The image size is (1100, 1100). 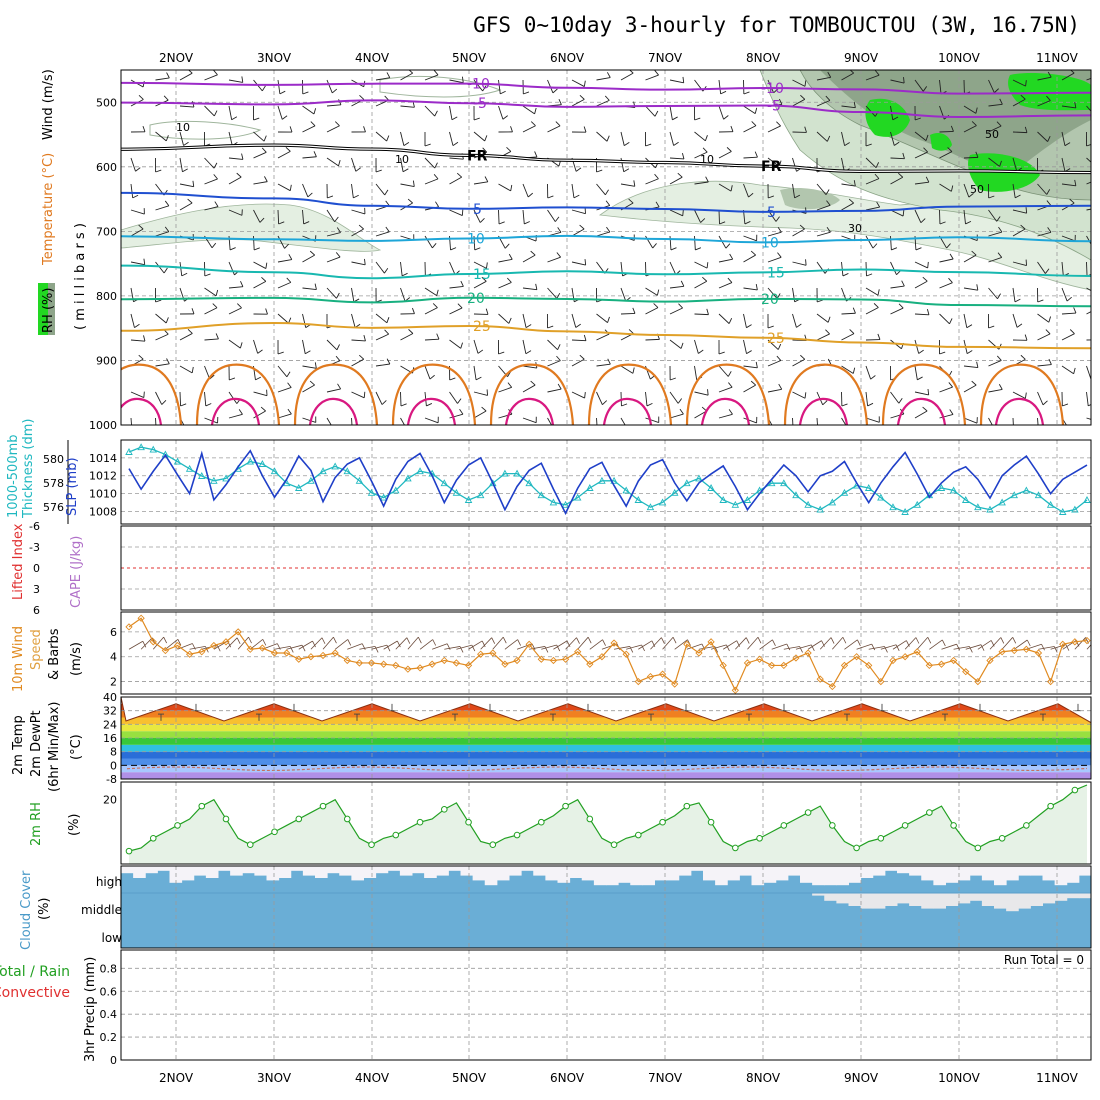 I want to click on surface-temp-contours, so click(x=593, y=394).